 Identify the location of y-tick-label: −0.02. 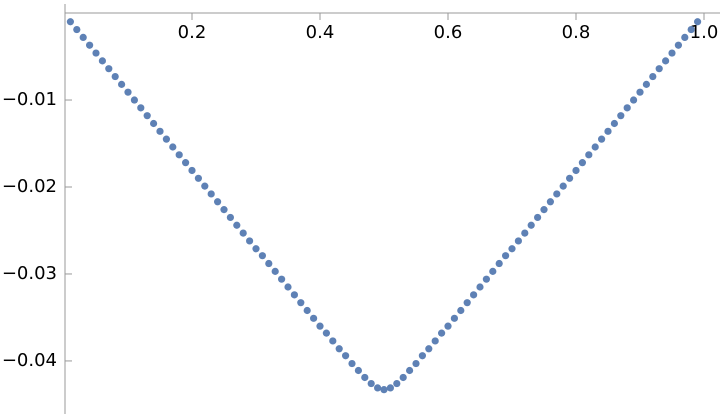
(29, 186).